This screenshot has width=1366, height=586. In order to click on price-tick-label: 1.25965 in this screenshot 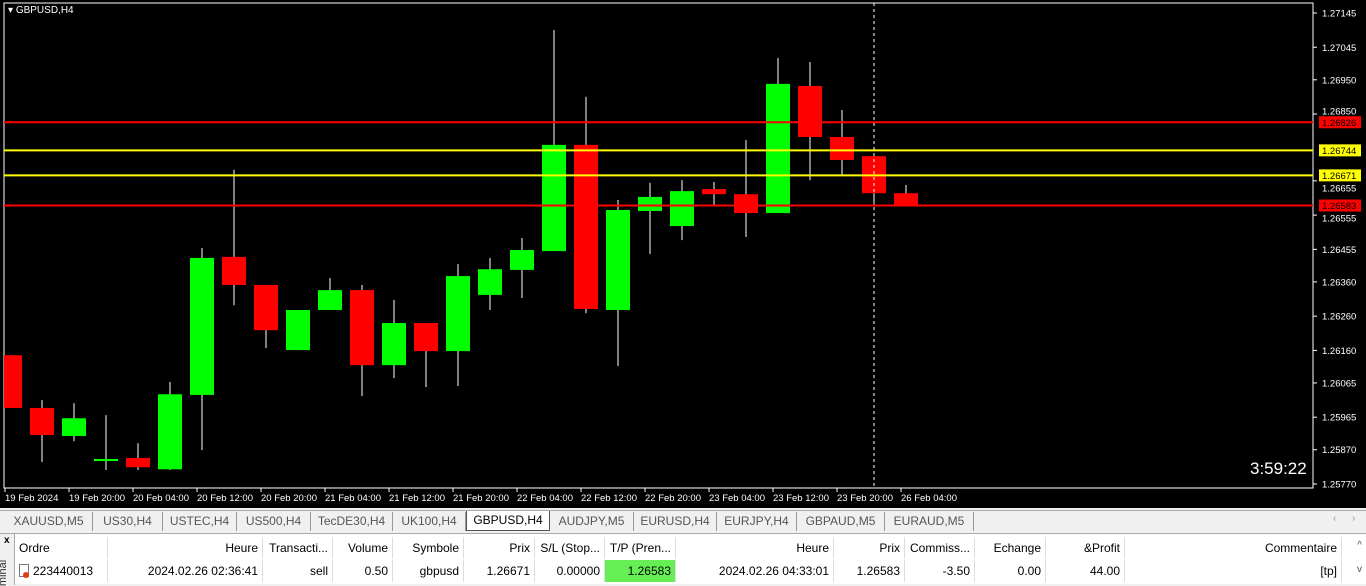, I will do `click(1339, 418)`.